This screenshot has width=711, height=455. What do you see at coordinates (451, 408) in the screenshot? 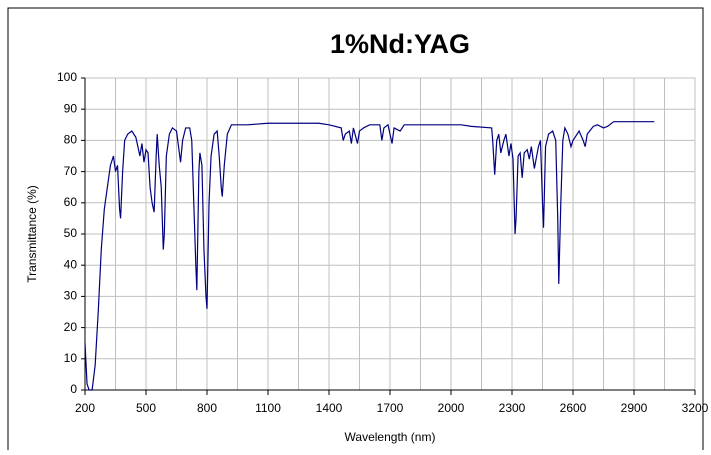
I see `x-tick-label: 2000` at bounding box center [451, 408].